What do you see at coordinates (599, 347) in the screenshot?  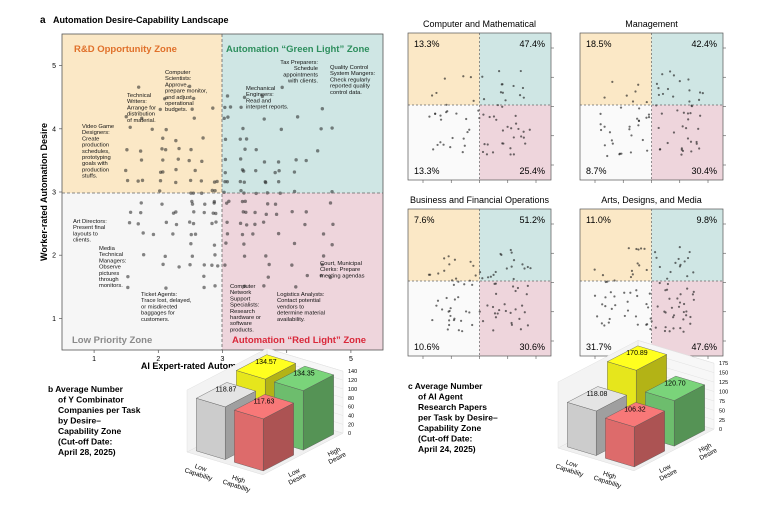 I see `quadrant-percent-bl: 31.7%` at bounding box center [599, 347].